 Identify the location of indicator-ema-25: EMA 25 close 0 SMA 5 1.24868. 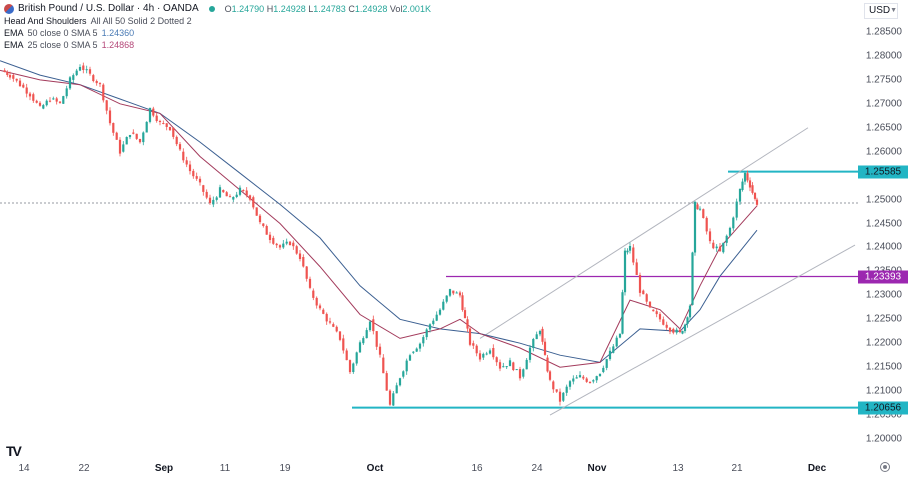
(217, 45).